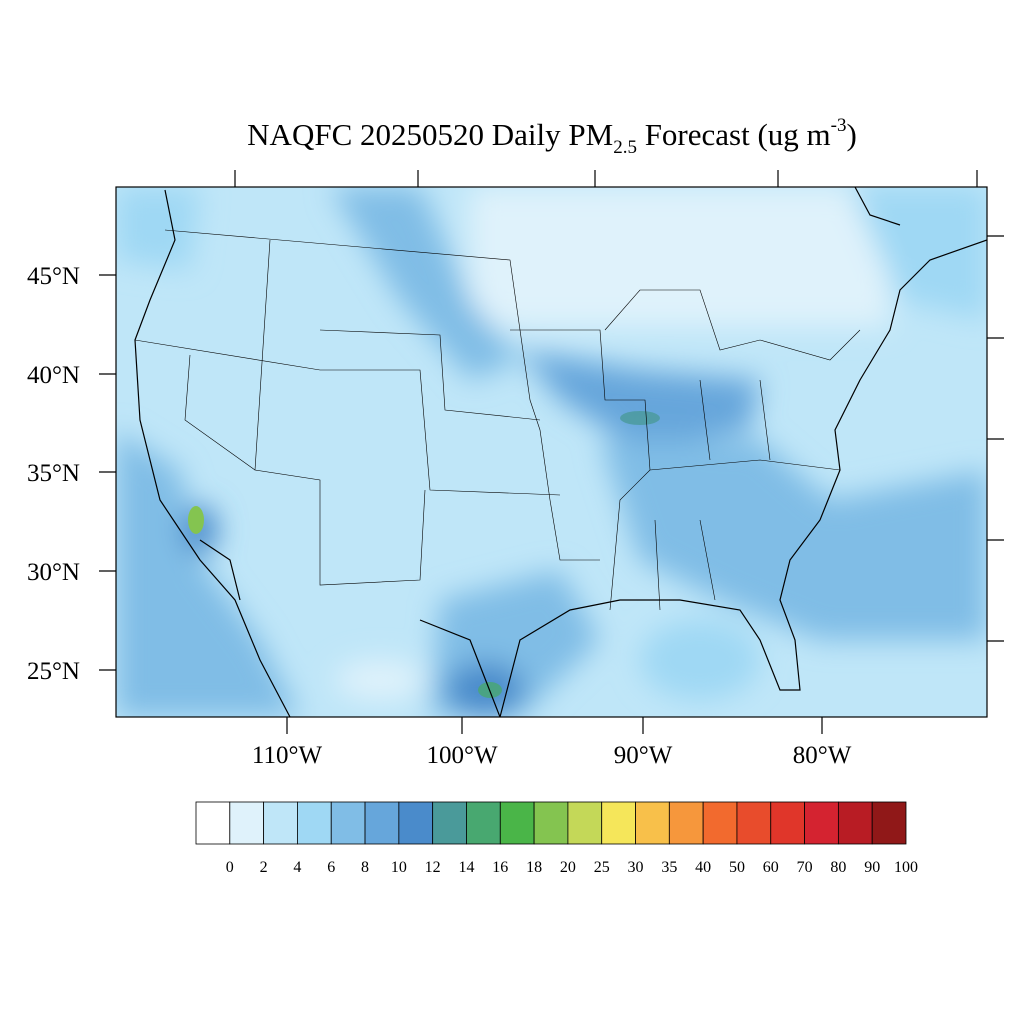  I want to click on lon-label: 90°W, so click(643, 755).